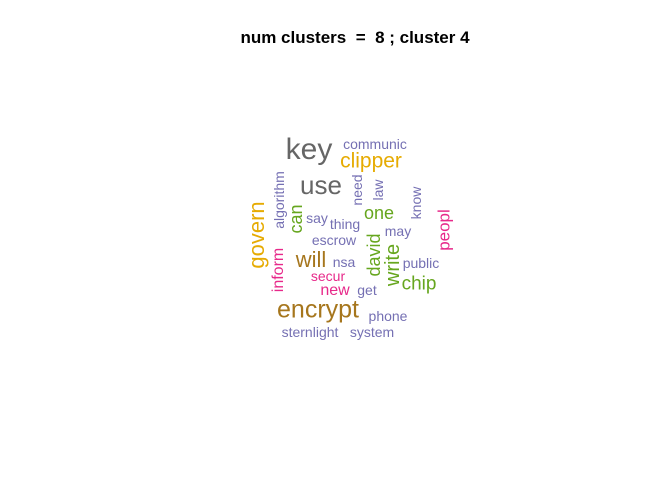 Image resolution: width=672 pixels, height=480 pixels. I want to click on word-algorithm: algorithm, so click(279, 200).